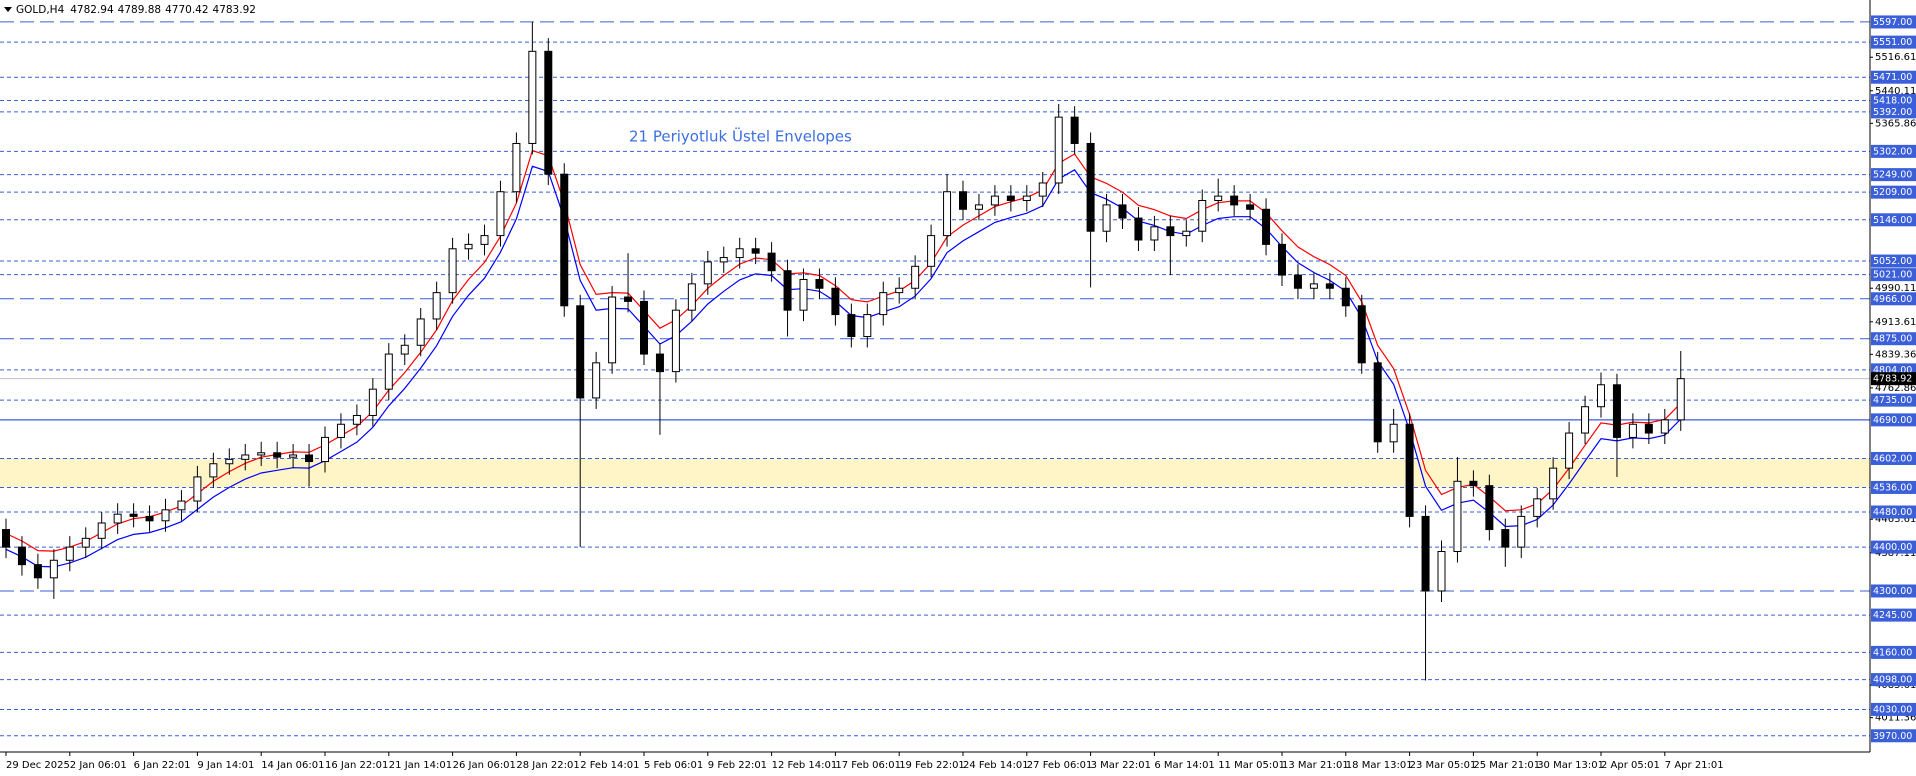  Describe the element at coordinates (1895, 57) in the screenshot. I see `y-tick-label: 5516.61` at that location.